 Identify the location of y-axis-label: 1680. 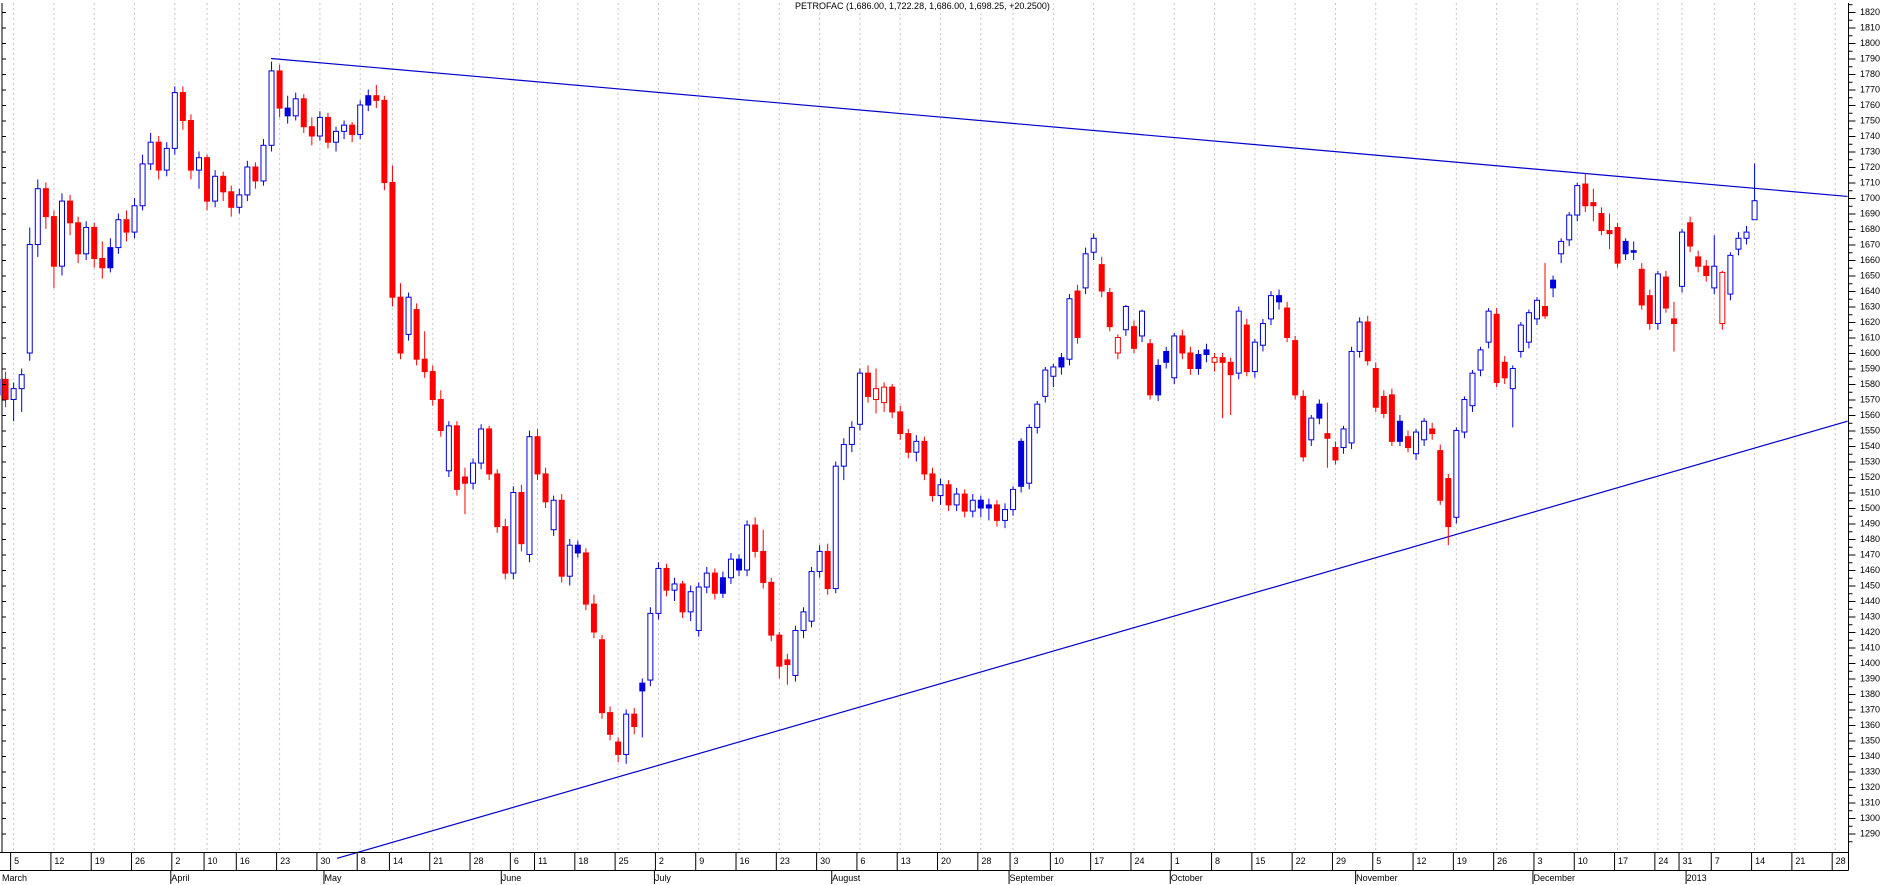
(1870, 229).